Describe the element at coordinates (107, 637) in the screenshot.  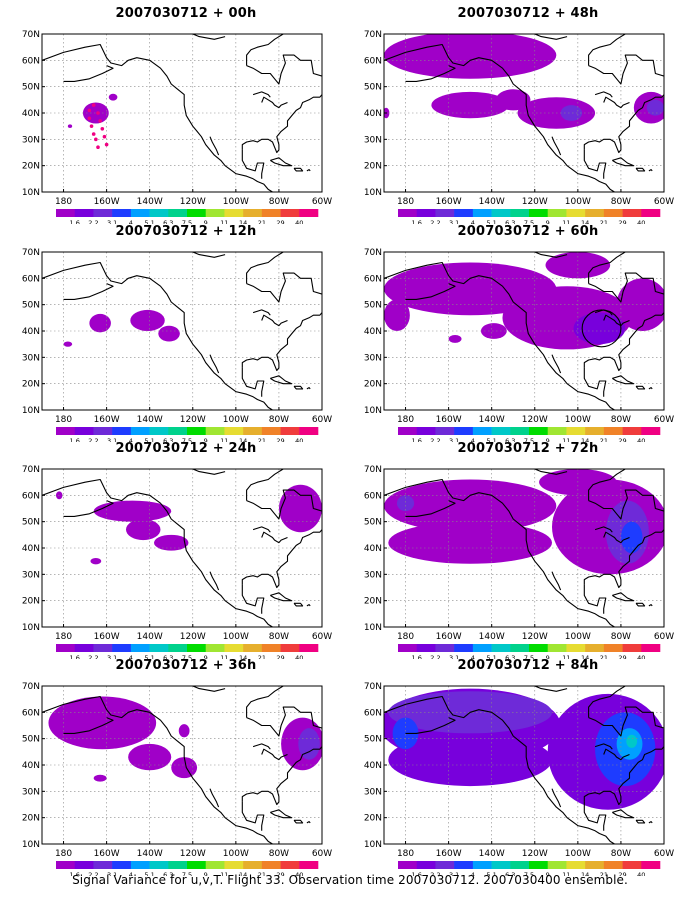
I see `x-tick-label: 160W` at that location.